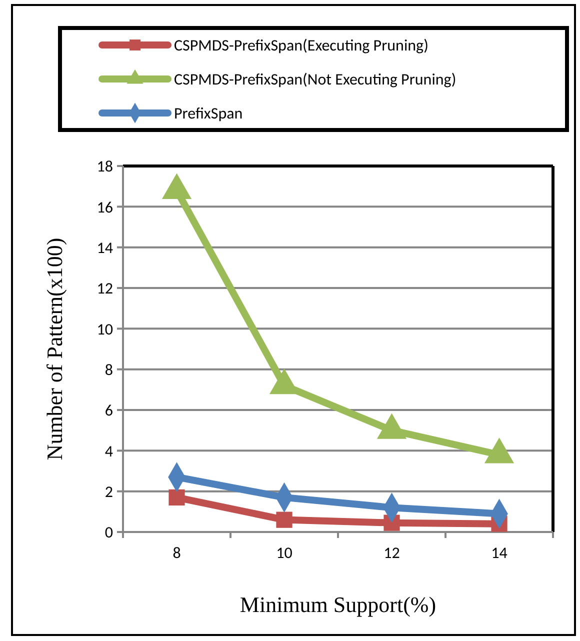 The image size is (580, 641). Describe the element at coordinates (499, 553) in the screenshot. I see `x-tick-label: 14` at that location.